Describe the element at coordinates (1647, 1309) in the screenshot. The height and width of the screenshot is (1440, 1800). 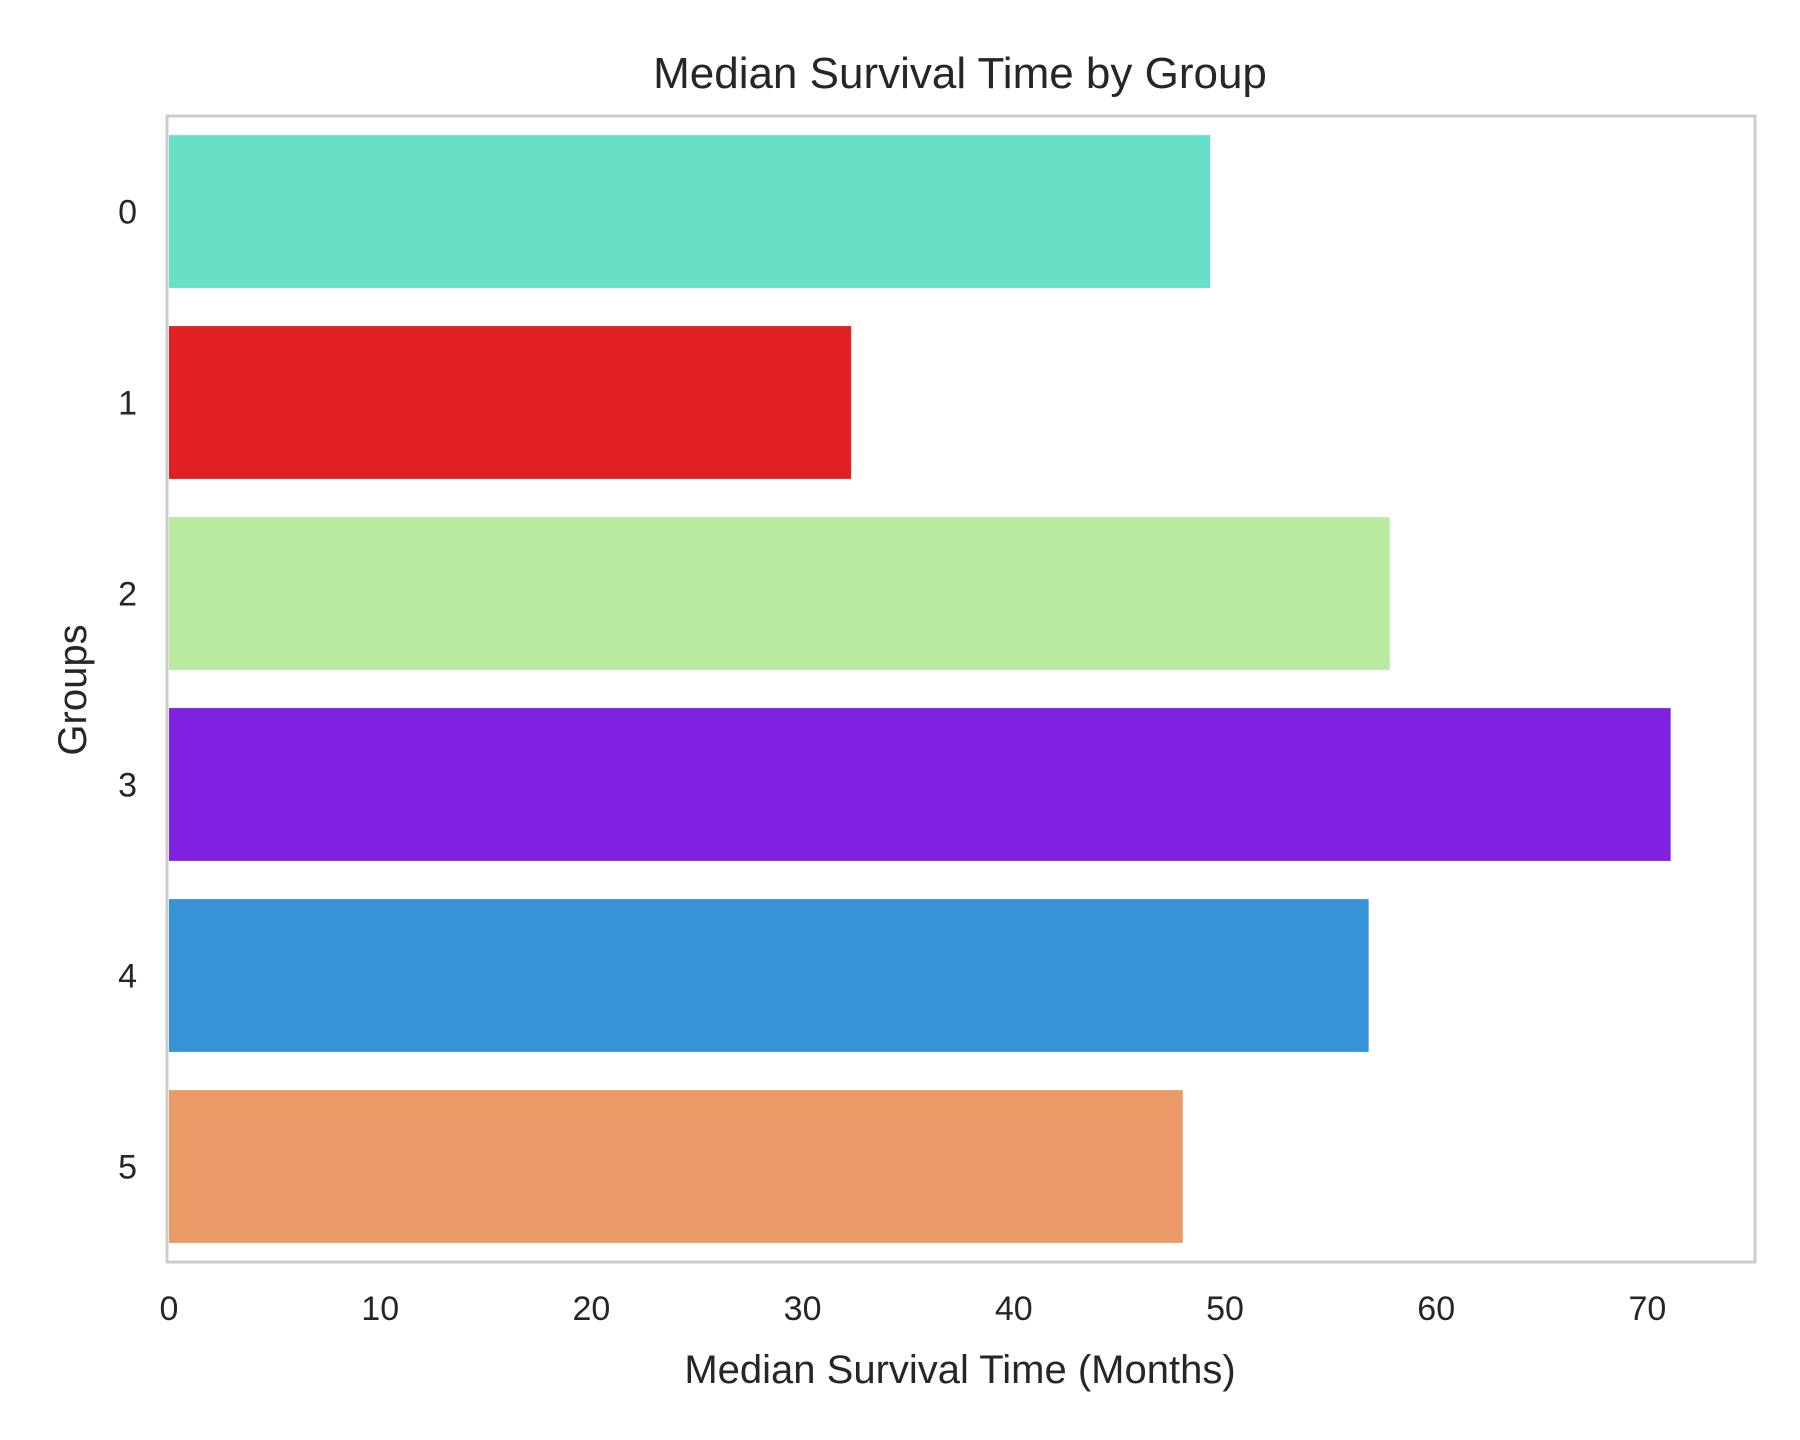
I see `x-tick-label: 70` at that location.